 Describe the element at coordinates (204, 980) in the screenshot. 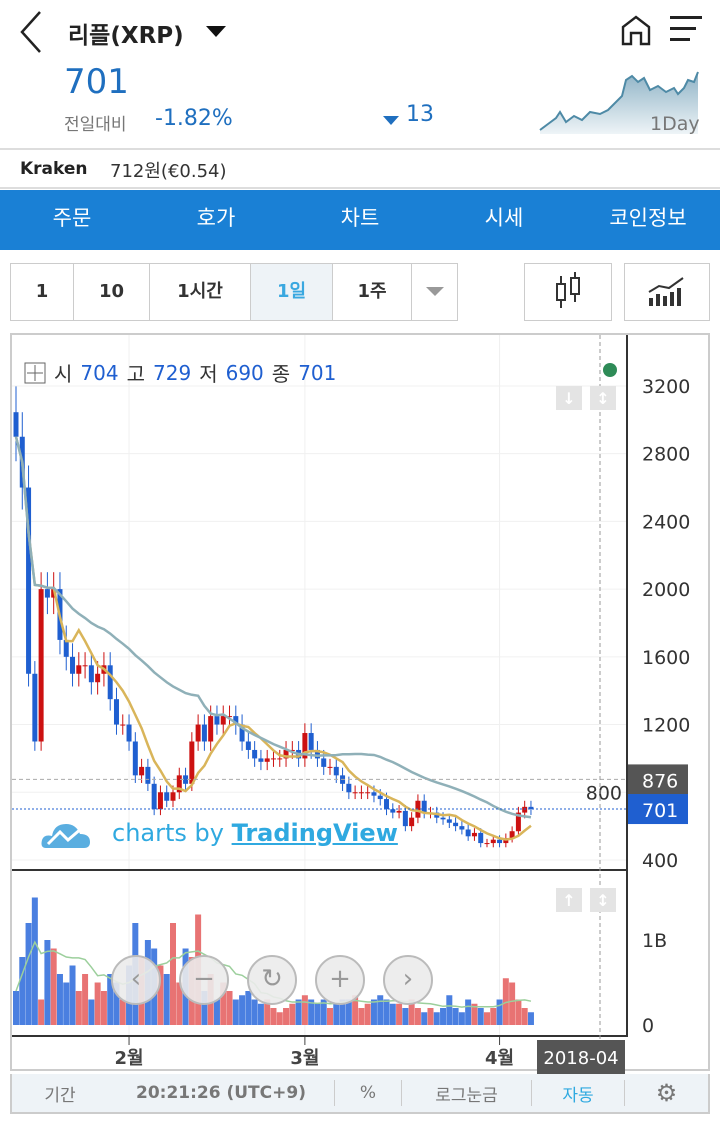

I see `zoom-out-button: −` at that location.